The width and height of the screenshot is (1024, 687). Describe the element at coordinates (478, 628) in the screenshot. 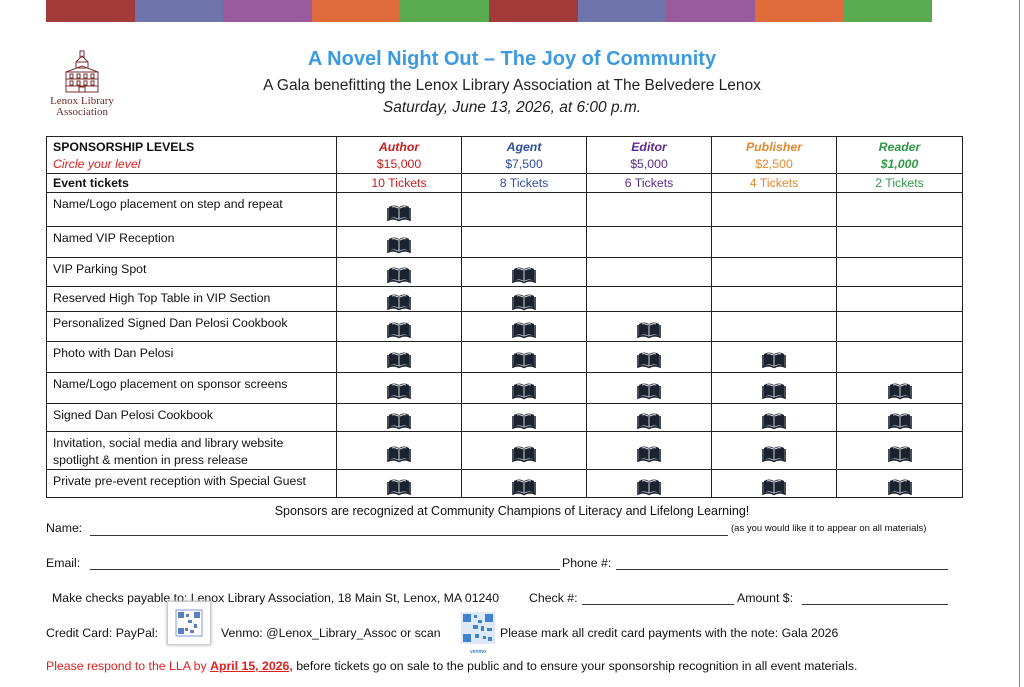

I see `venmo-qr-icon` at that location.